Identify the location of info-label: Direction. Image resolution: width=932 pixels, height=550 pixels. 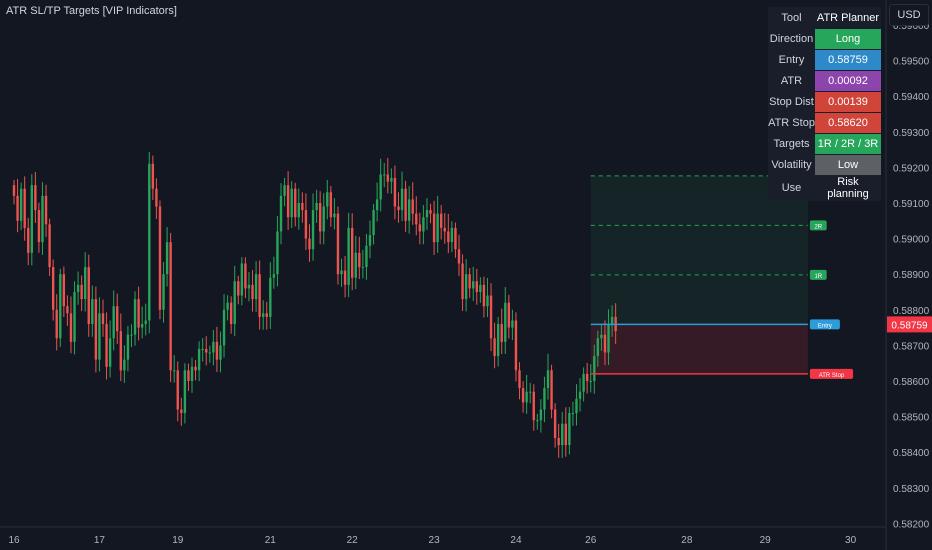
(791, 39).